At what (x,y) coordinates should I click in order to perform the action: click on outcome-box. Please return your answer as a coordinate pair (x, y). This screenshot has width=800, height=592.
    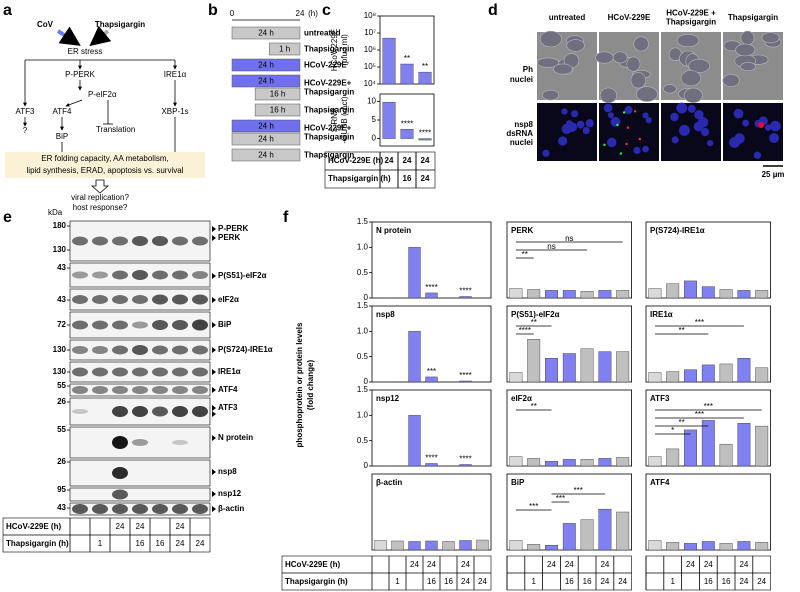
    Looking at the image, I should click on (105, 165).